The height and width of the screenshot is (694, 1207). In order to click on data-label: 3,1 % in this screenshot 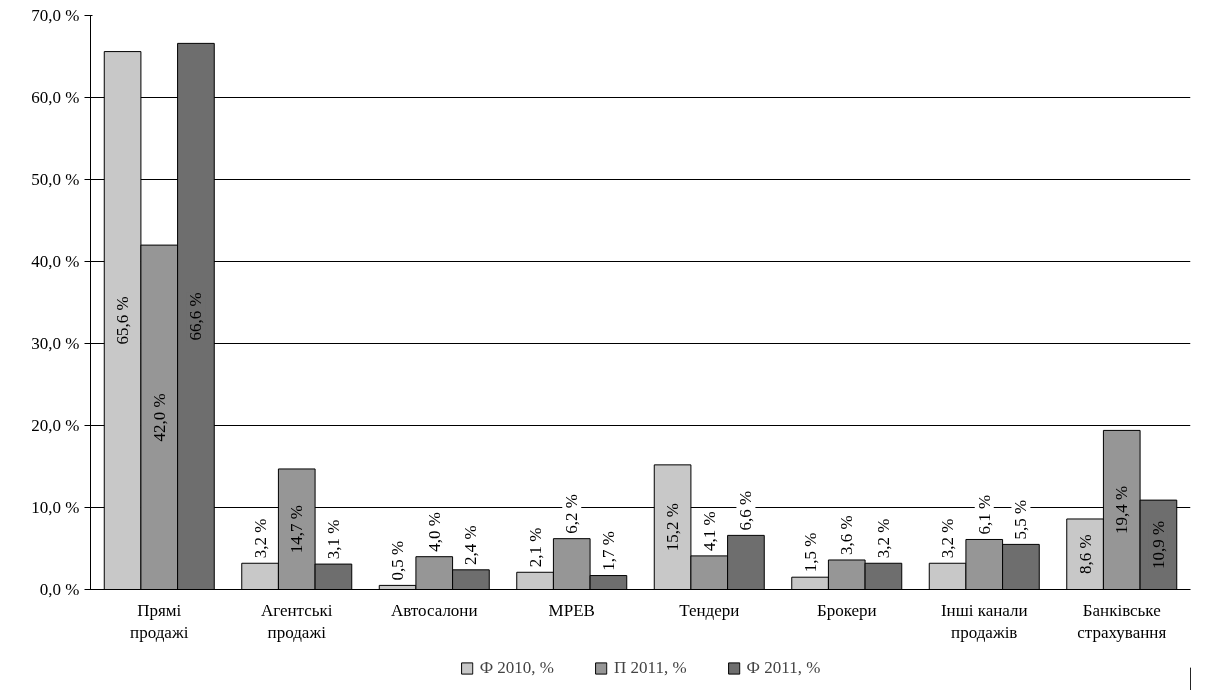, I will do `click(333, 539)`.